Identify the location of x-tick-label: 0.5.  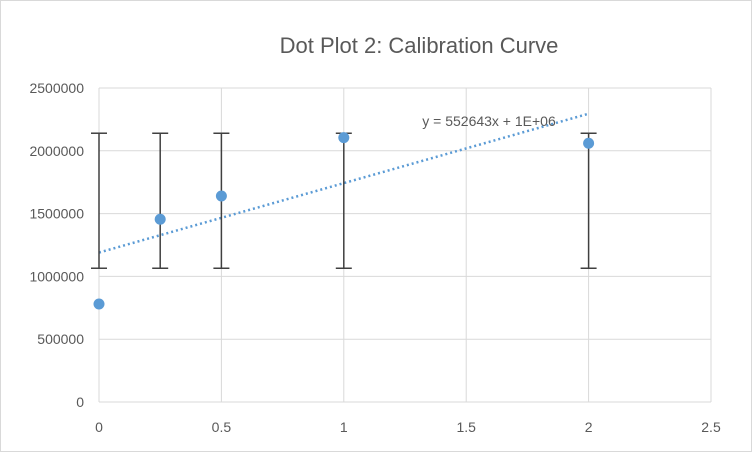
(222, 427).